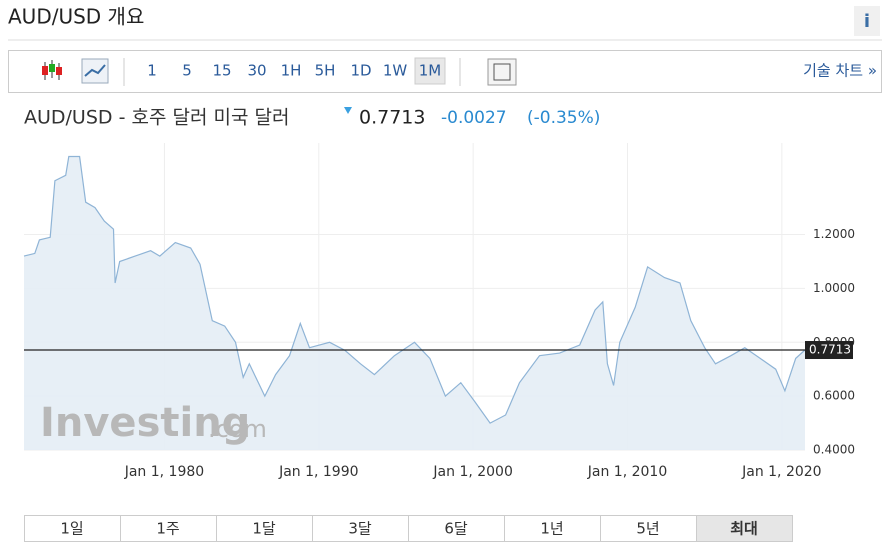 This screenshot has width=882, height=556. Describe the element at coordinates (781, 472) in the screenshot. I see `x-tick-label: Jan 1, 2020` at that location.